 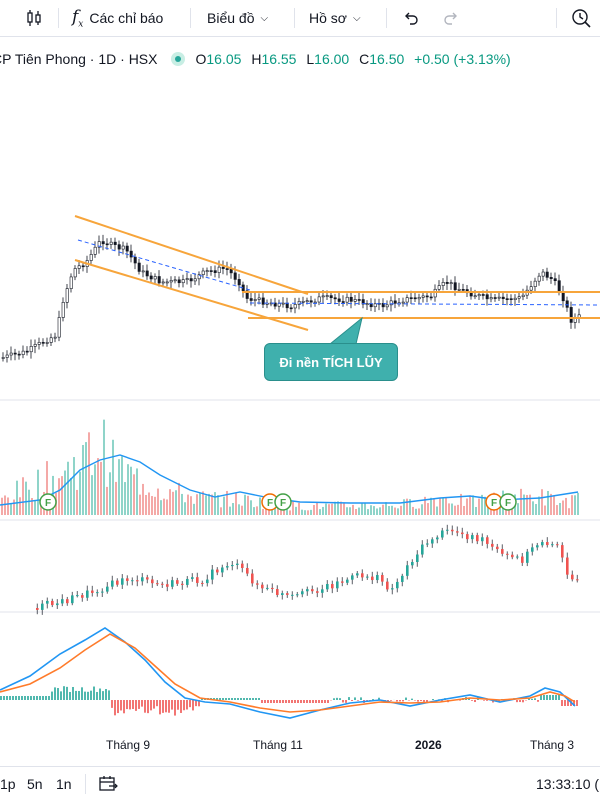 I want to click on redo-button, so click(x=451, y=18).